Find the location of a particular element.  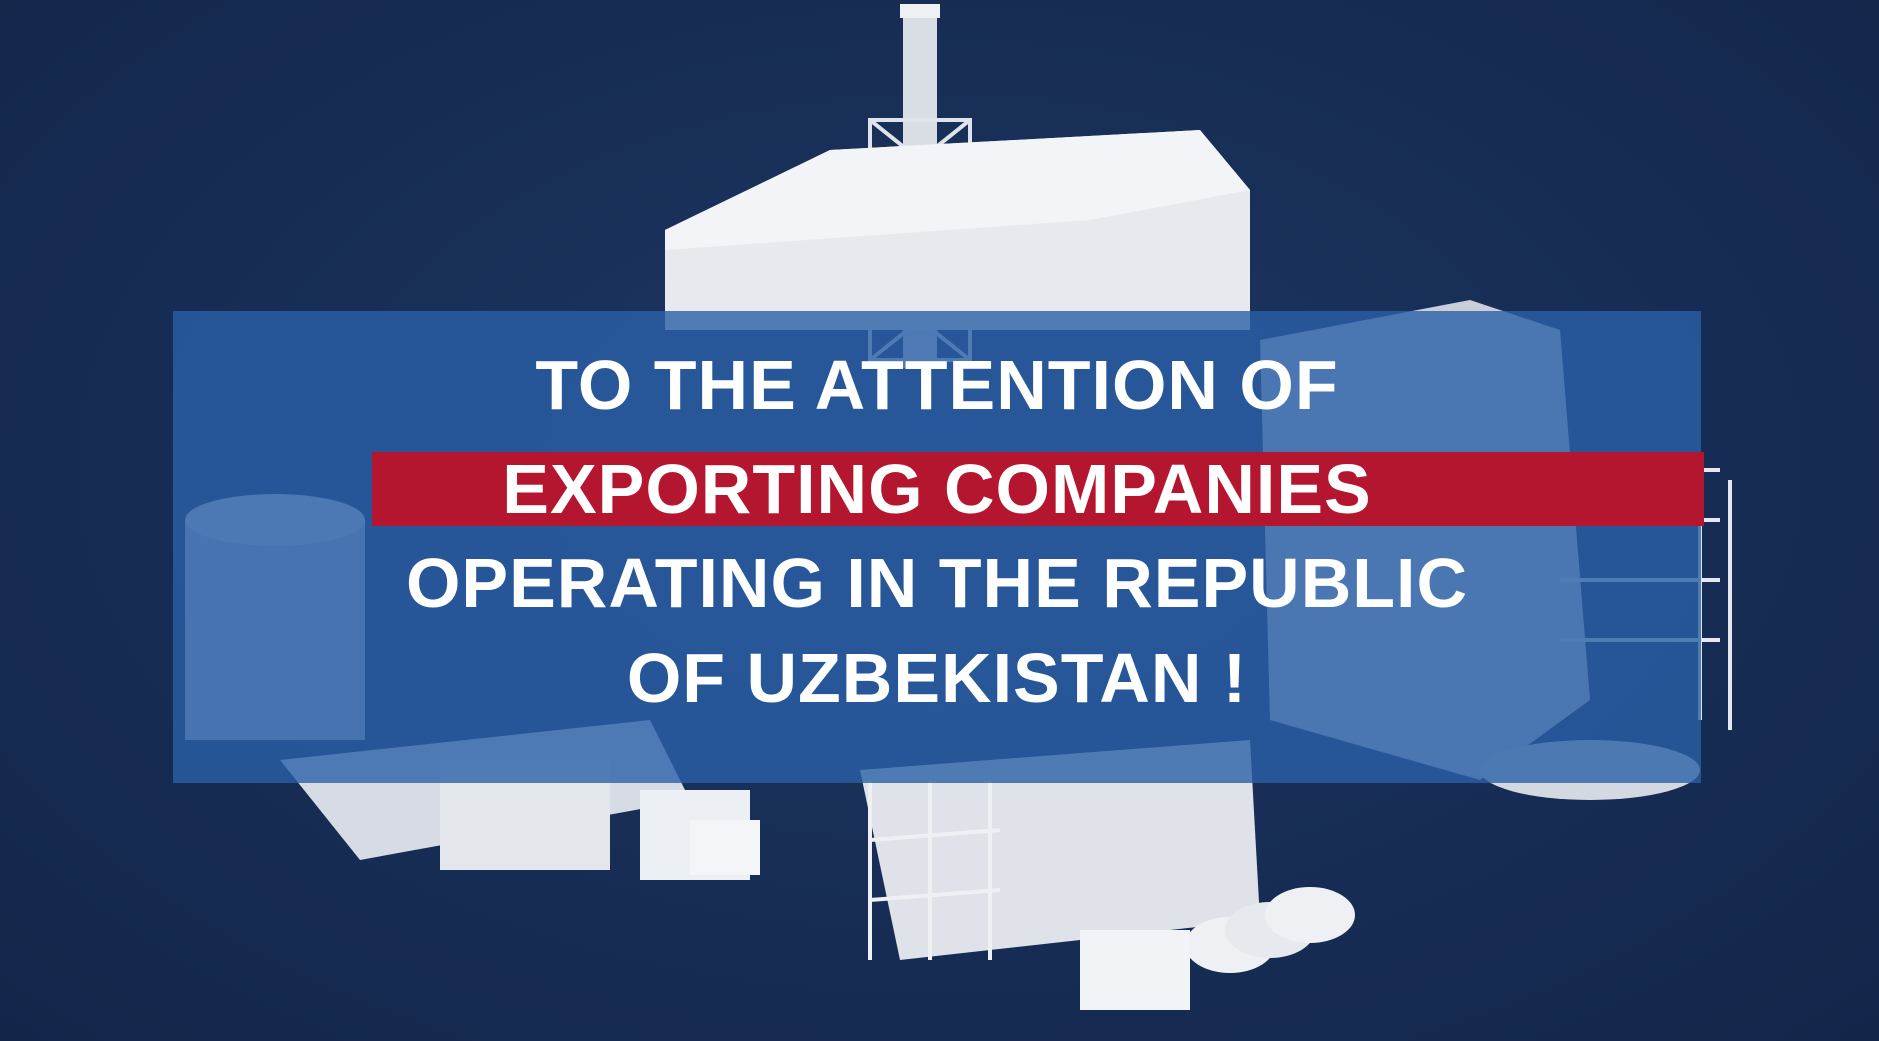

headline-line-3: OPERATING IN THE REPUBLIC is located at coordinates (937, 583).